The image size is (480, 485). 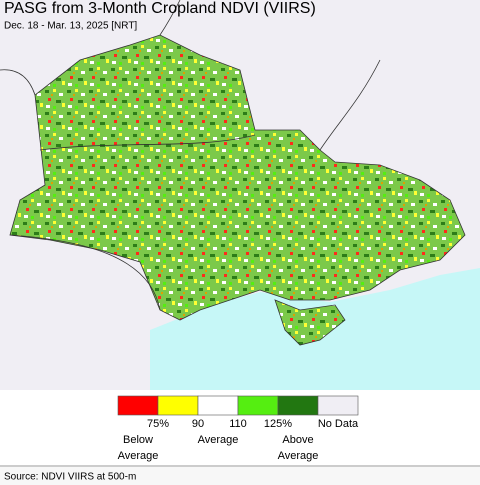 What do you see at coordinates (297, 440) in the screenshot?
I see `legend-group-label: Above` at bounding box center [297, 440].